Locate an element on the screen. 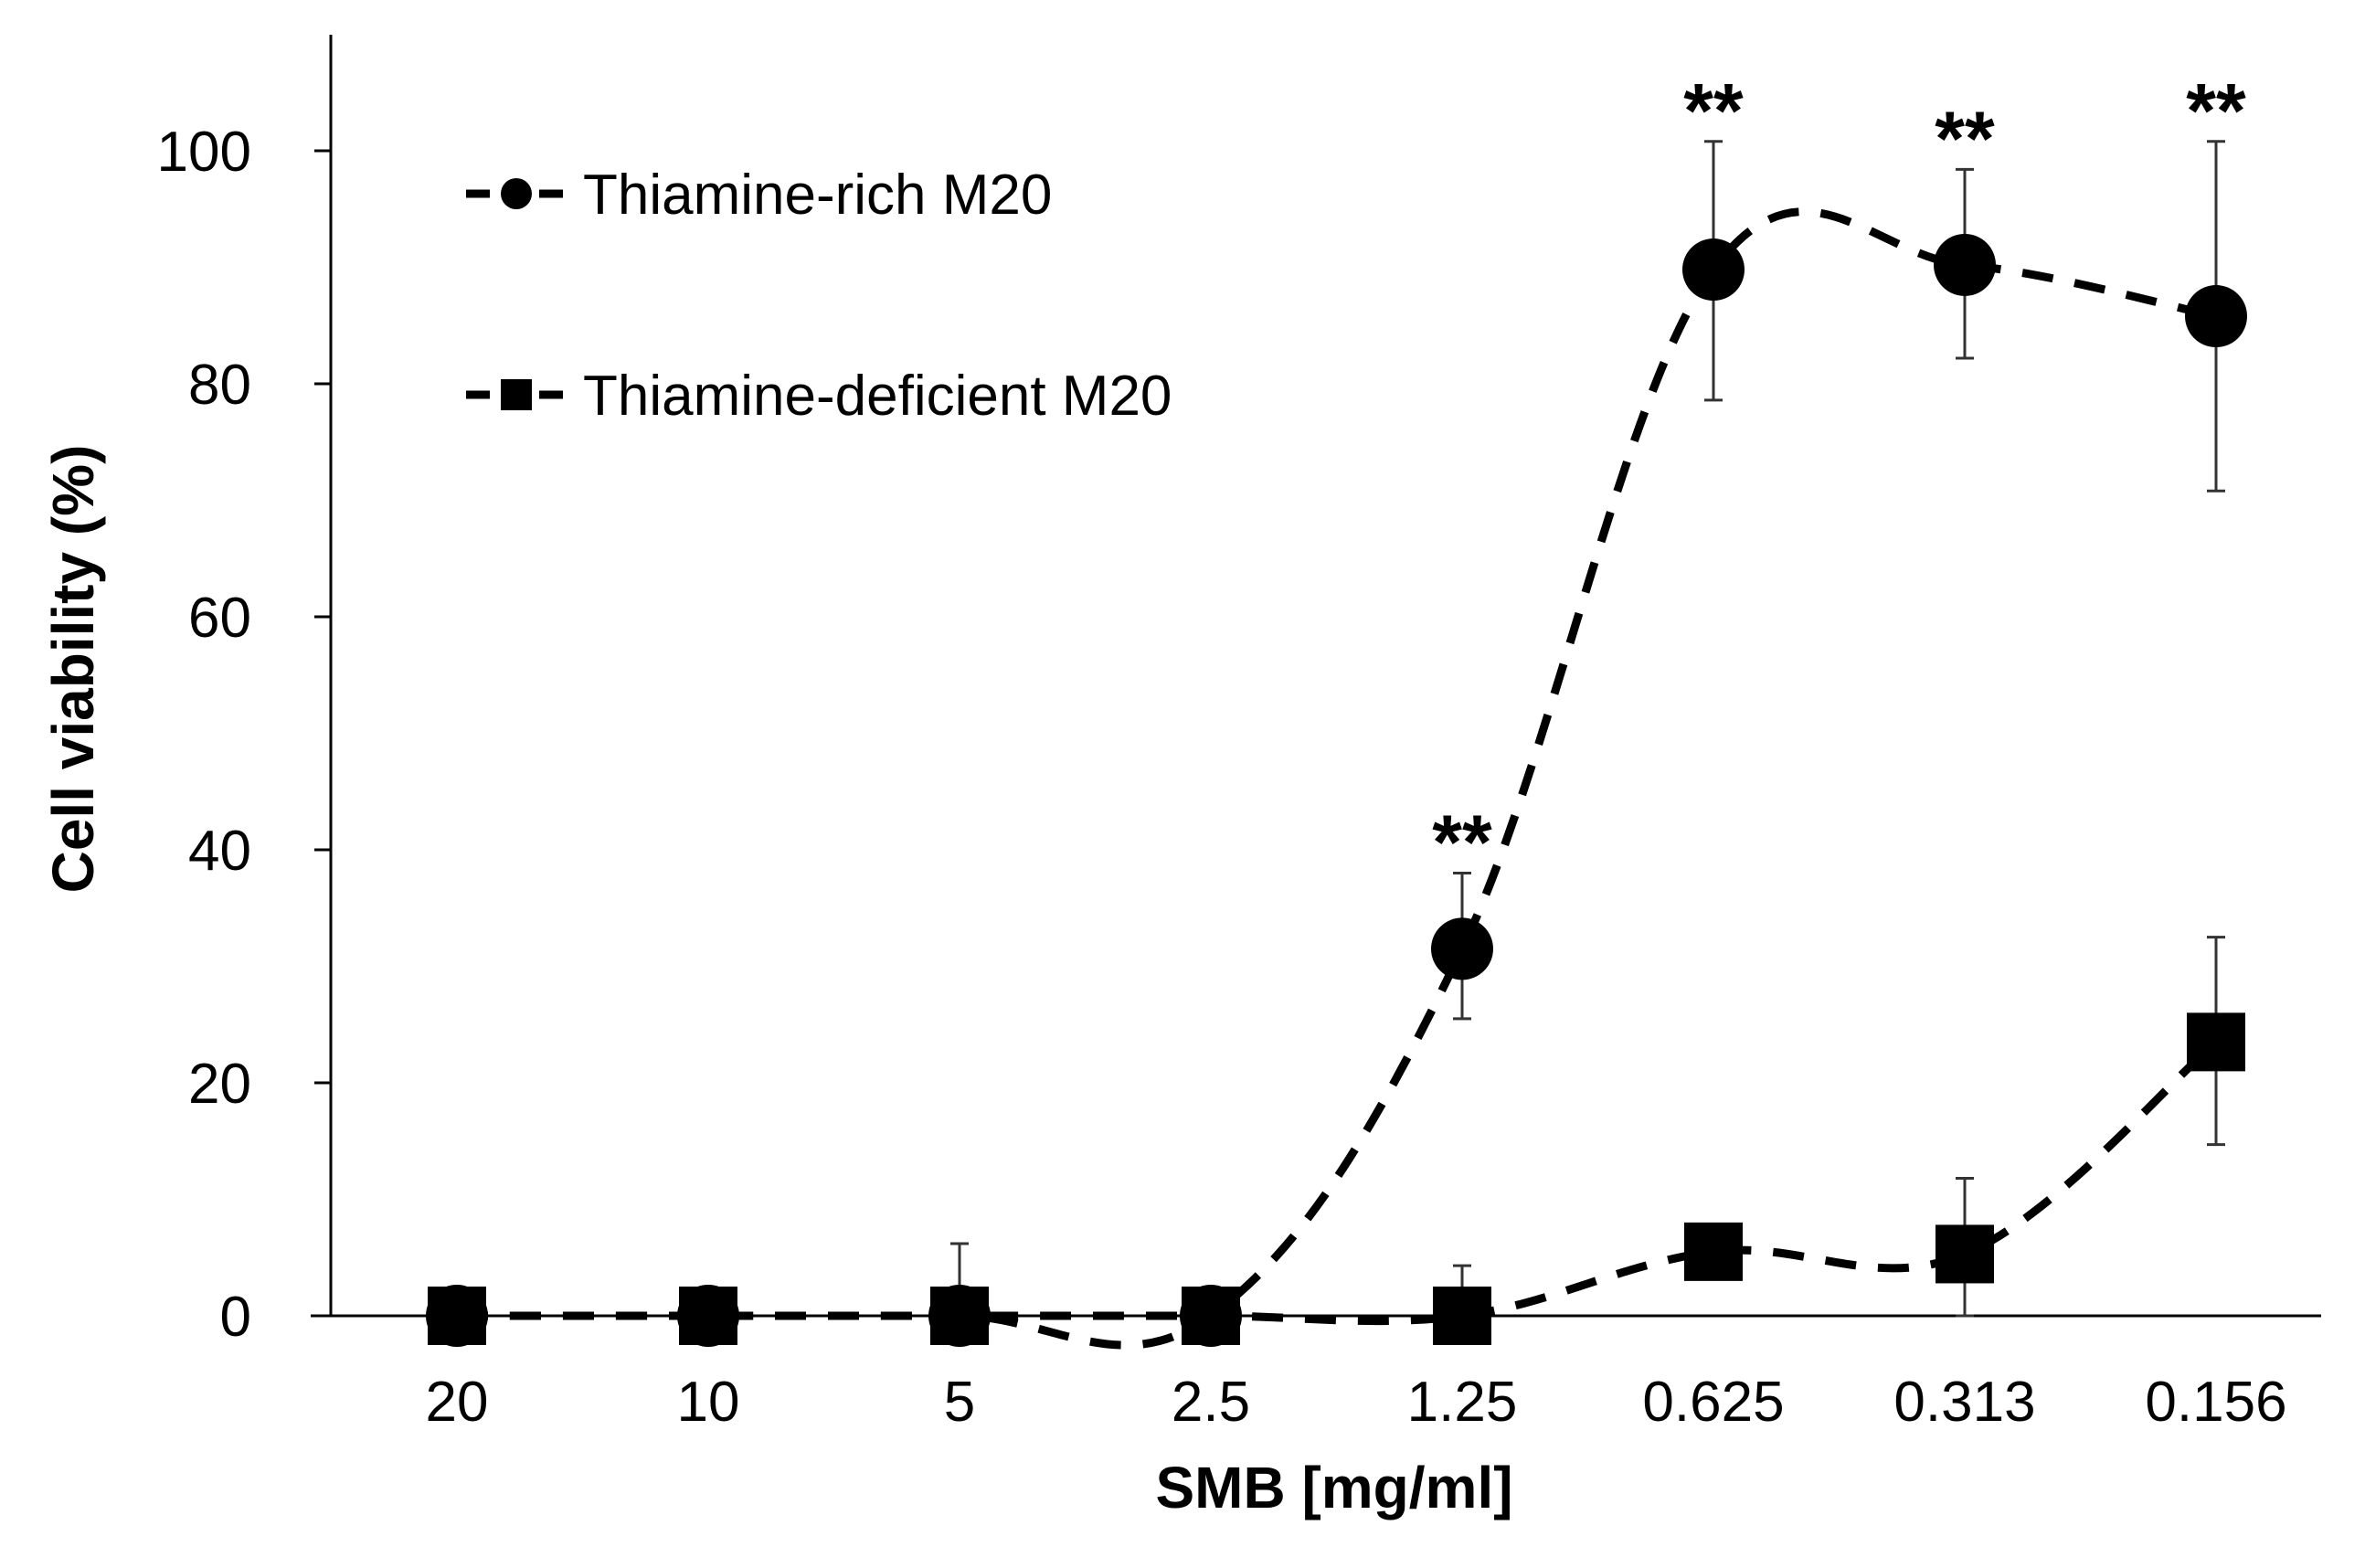  y-tick-label: 0 is located at coordinates (236, 1317).